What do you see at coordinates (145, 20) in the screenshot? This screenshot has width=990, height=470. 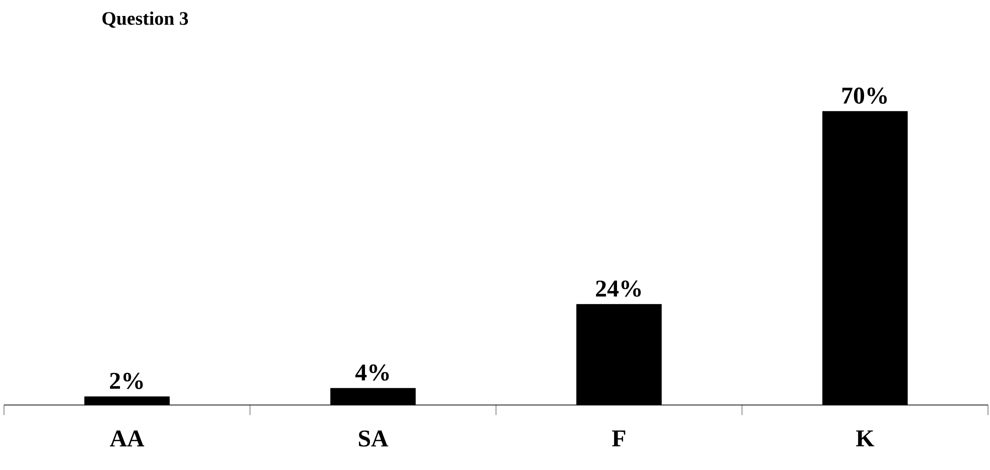 I see `chart-title: Question 3` at bounding box center [145, 20].